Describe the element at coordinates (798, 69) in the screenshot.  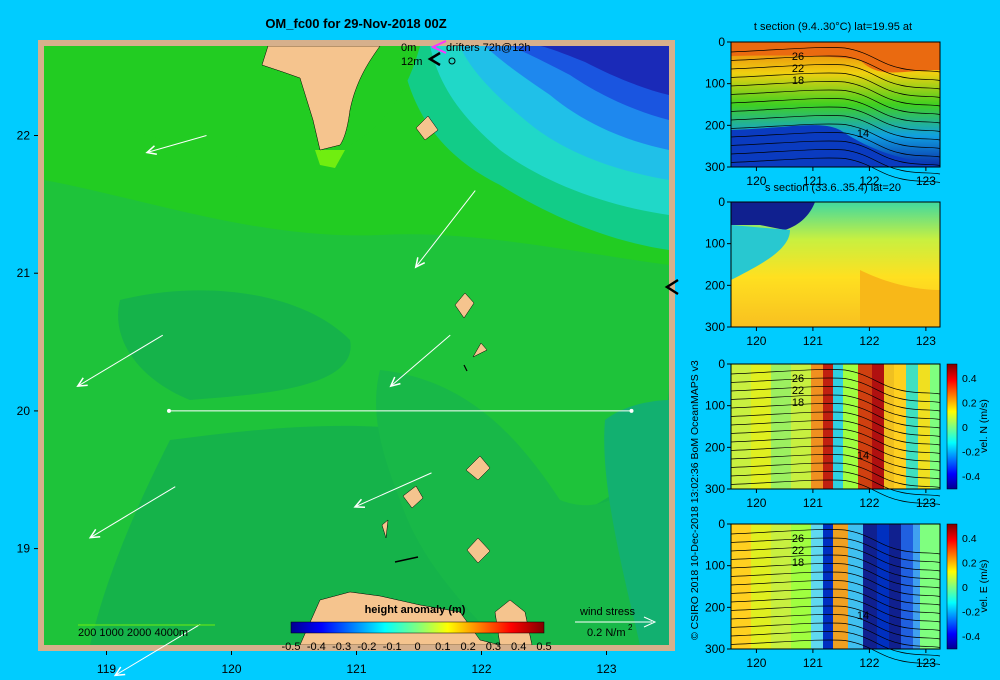
I see `contour-label: 22` at that location.